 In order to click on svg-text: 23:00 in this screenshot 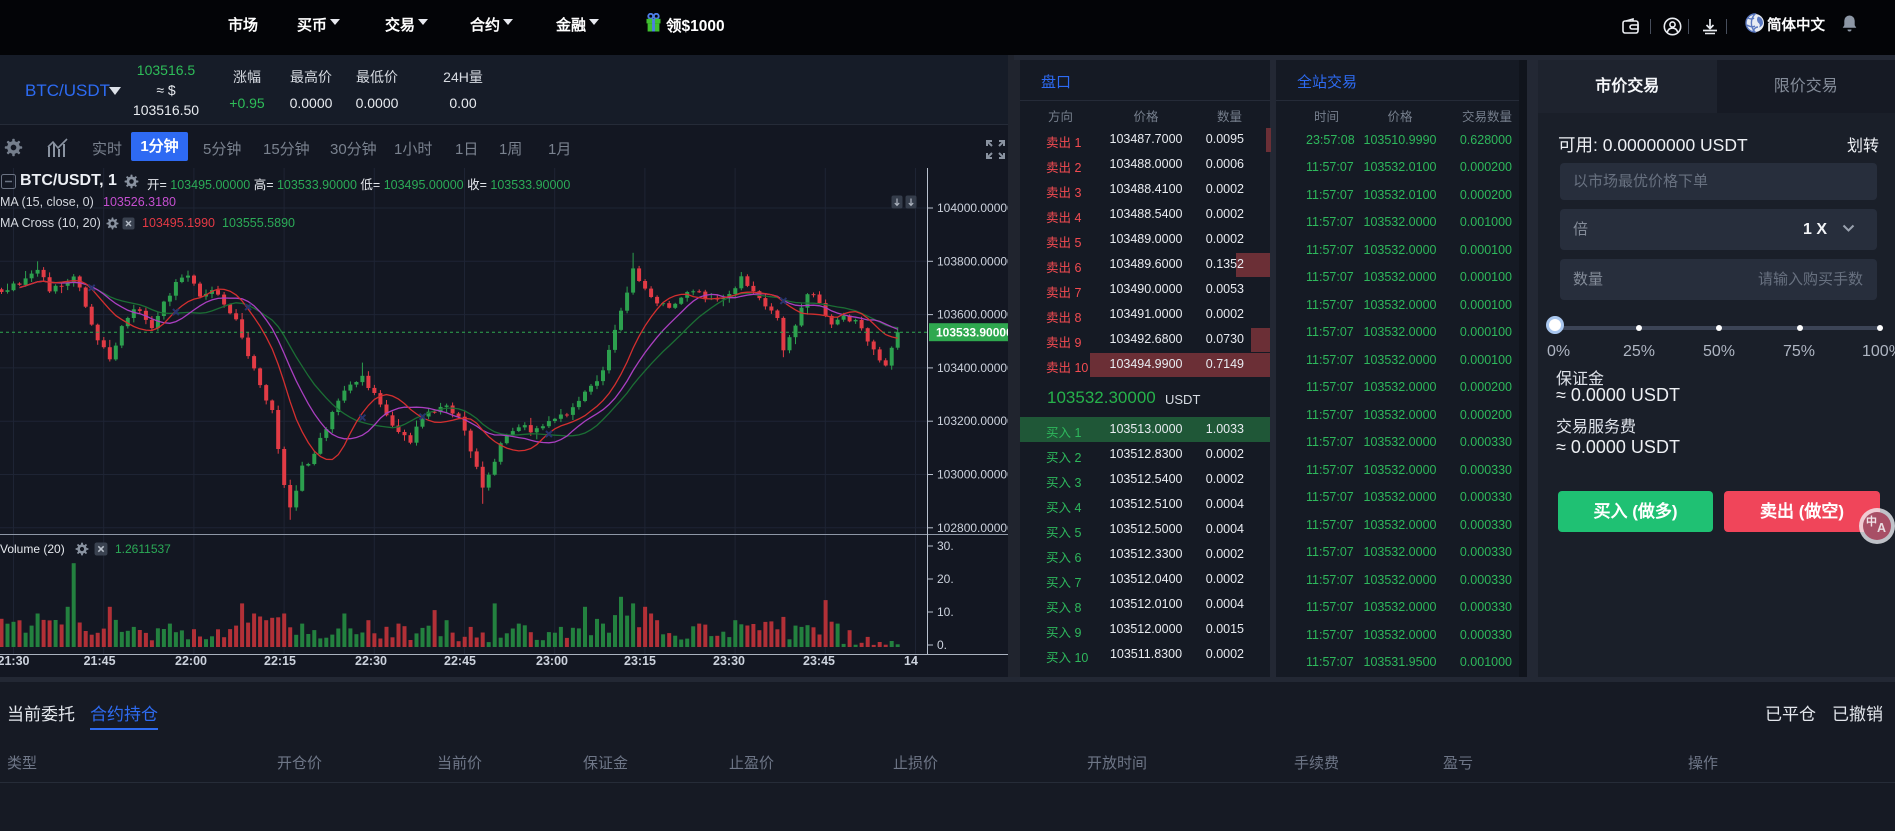, I will do `click(552, 661)`.